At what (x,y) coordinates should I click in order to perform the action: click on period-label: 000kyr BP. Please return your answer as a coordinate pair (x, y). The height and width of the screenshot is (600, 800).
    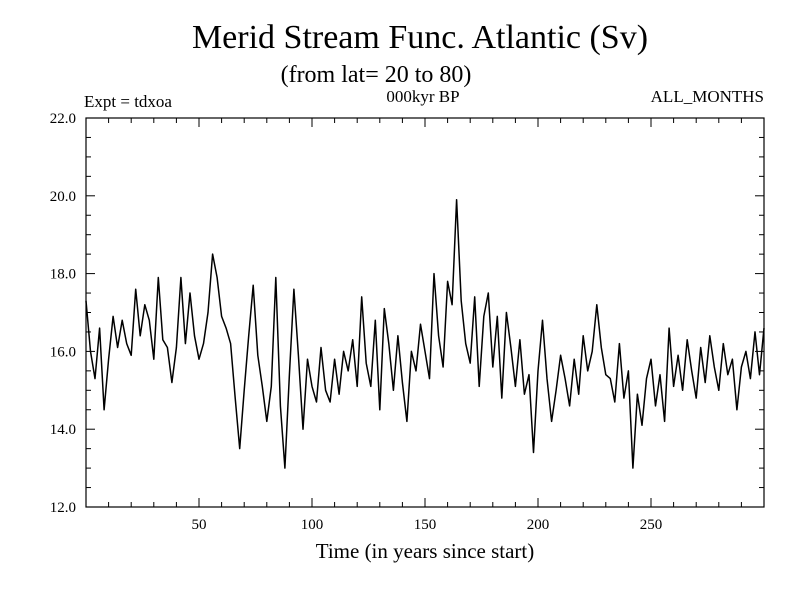
    Looking at the image, I should click on (422, 96).